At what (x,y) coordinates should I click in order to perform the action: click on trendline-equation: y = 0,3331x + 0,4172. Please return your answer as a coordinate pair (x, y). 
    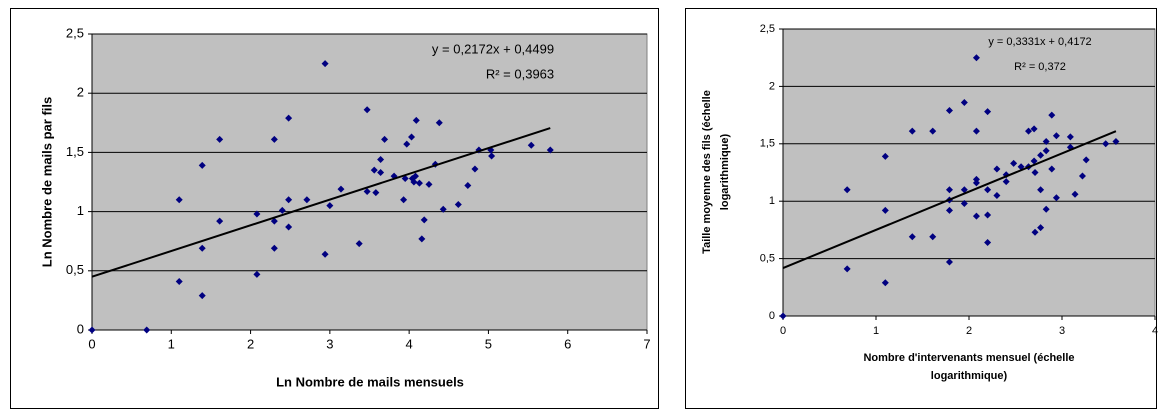
    Looking at the image, I should click on (1039, 42).